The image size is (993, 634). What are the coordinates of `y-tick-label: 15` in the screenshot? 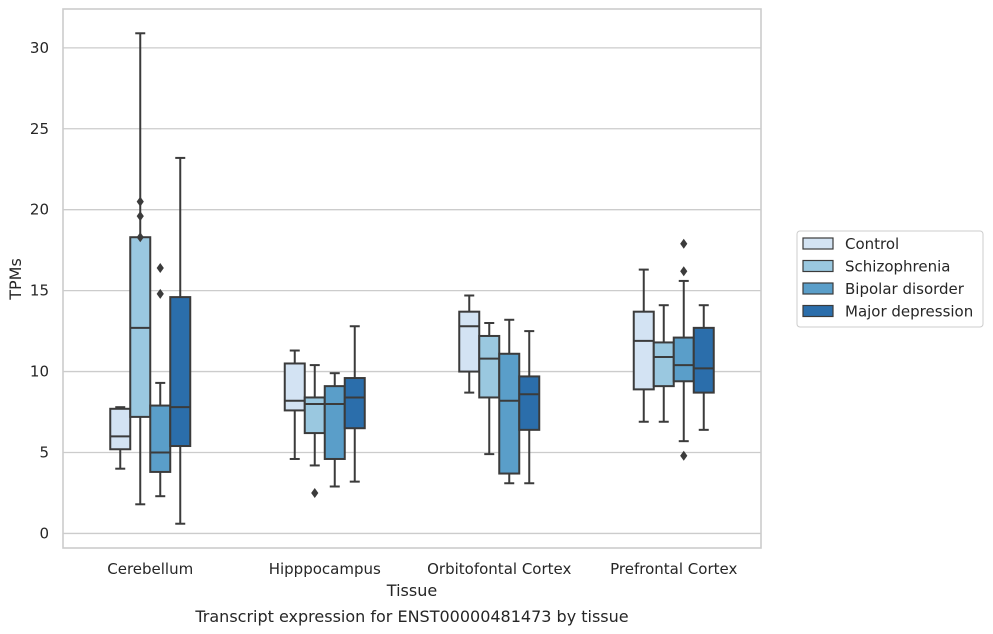 It's located at (39, 291).